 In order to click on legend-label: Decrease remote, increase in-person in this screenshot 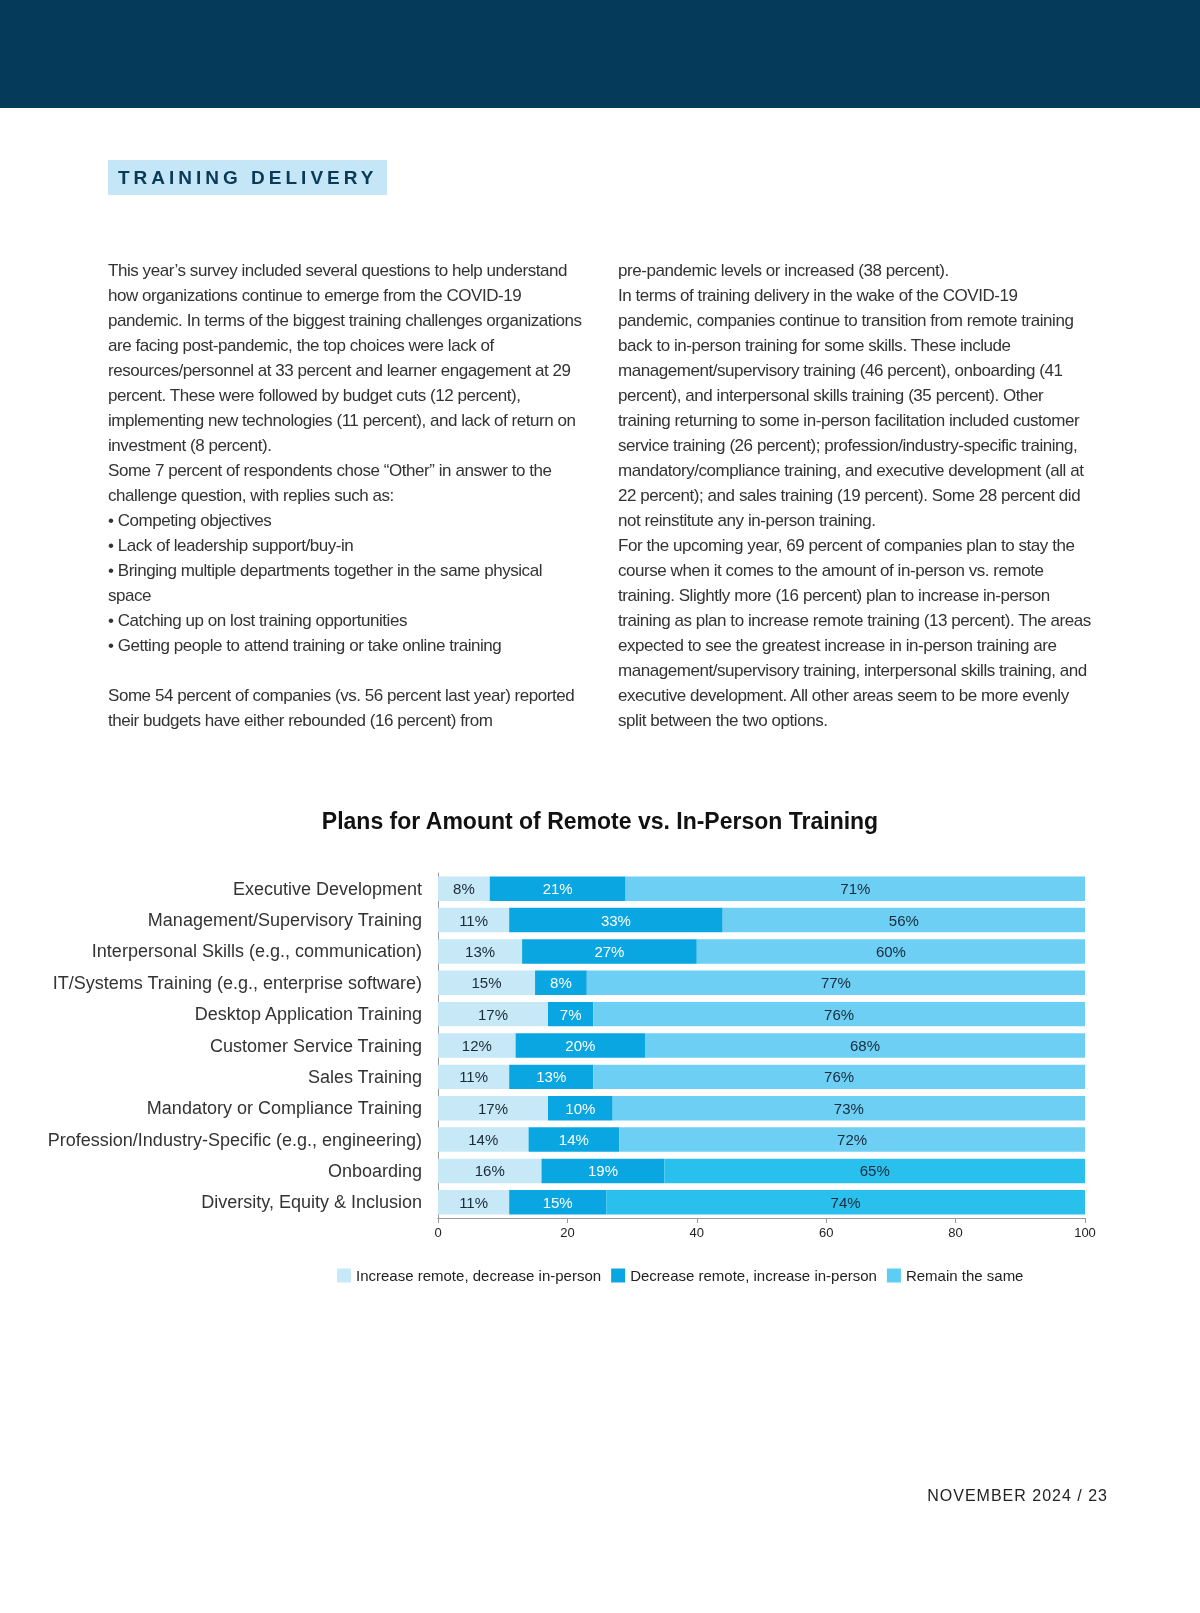, I will do `click(753, 1275)`.